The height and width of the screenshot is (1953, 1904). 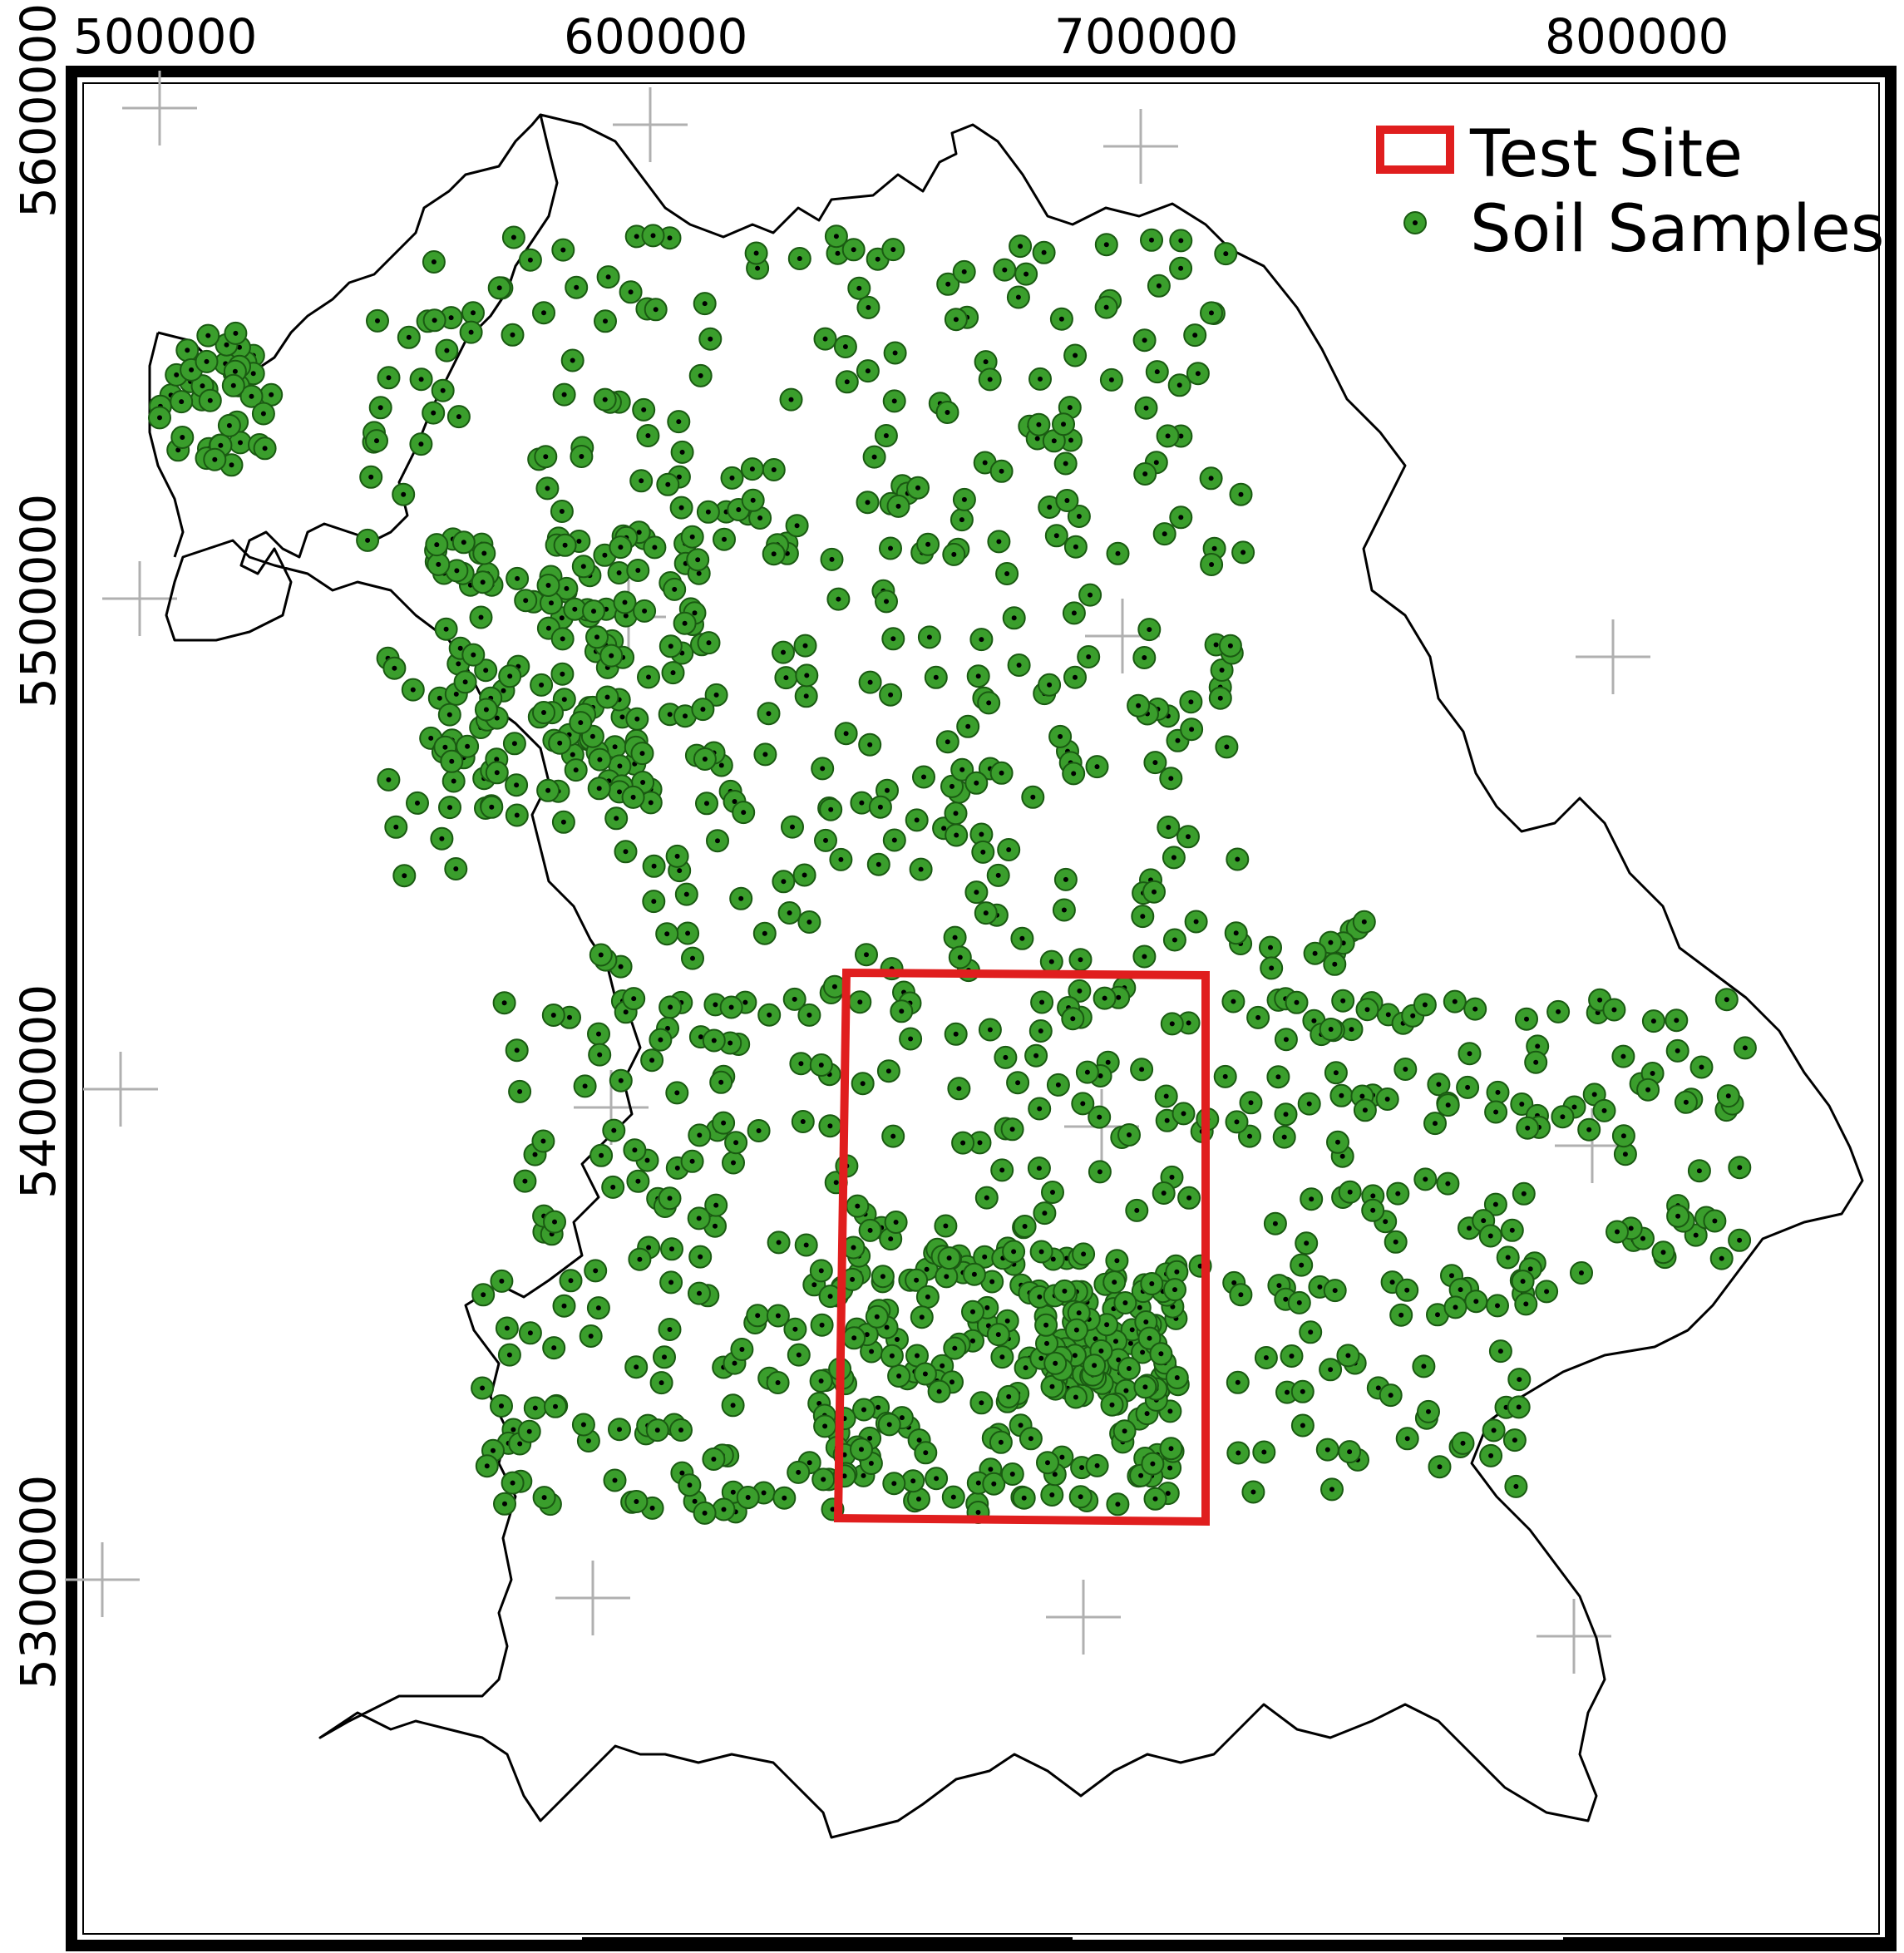 What do you see at coordinates (1415, 150) in the screenshot?
I see `legend-test-site-swatch` at bounding box center [1415, 150].